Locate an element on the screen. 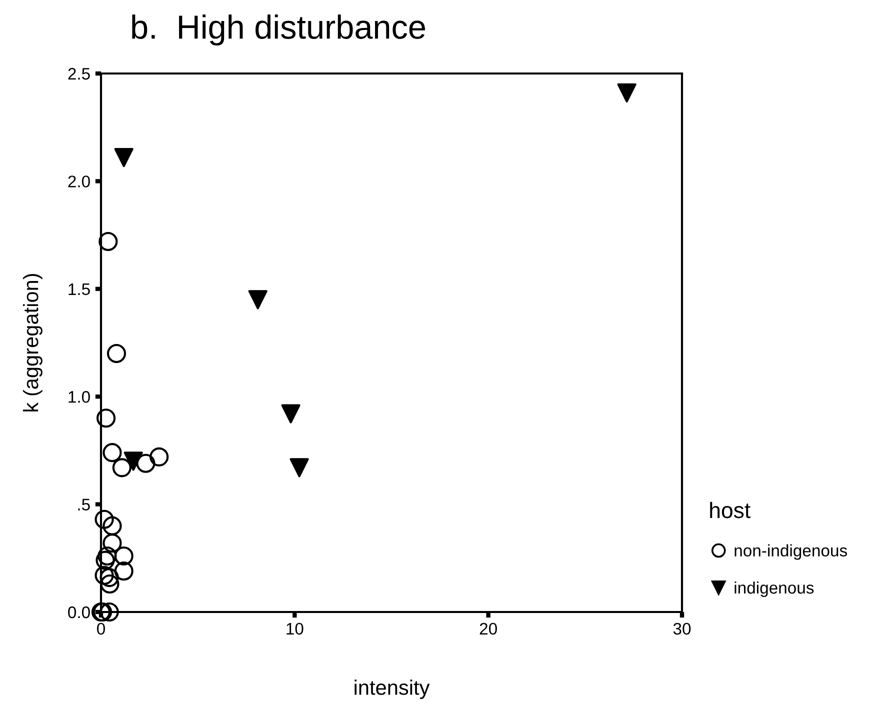 The height and width of the screenshot is (715, 888). x-tick-label: 20 is located at coordinates (488, 628).